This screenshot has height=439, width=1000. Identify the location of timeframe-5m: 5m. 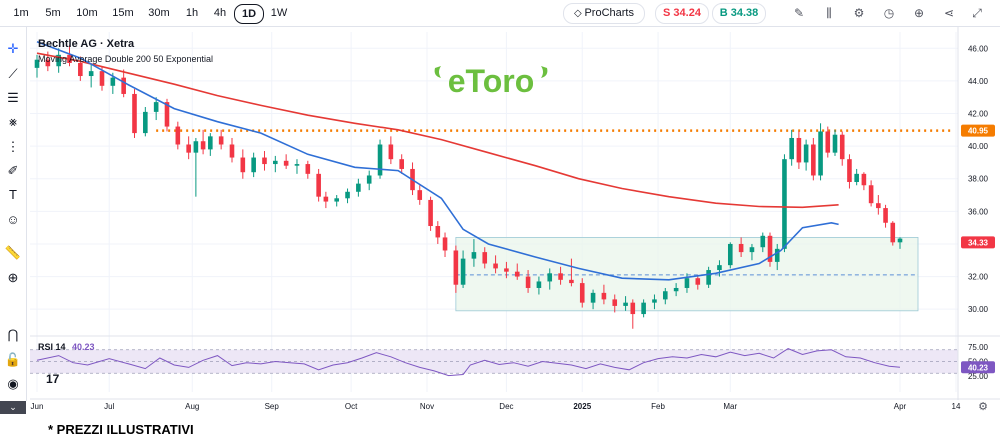
(53, 13).